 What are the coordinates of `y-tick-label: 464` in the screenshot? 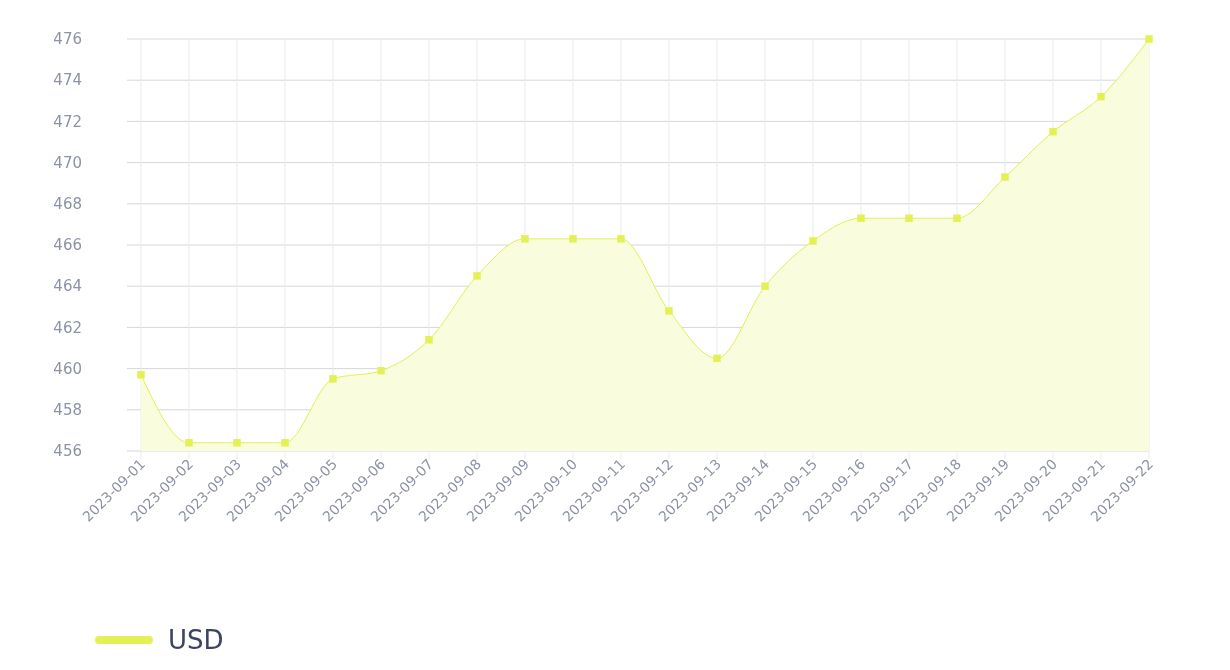 It's located at (67, 286).